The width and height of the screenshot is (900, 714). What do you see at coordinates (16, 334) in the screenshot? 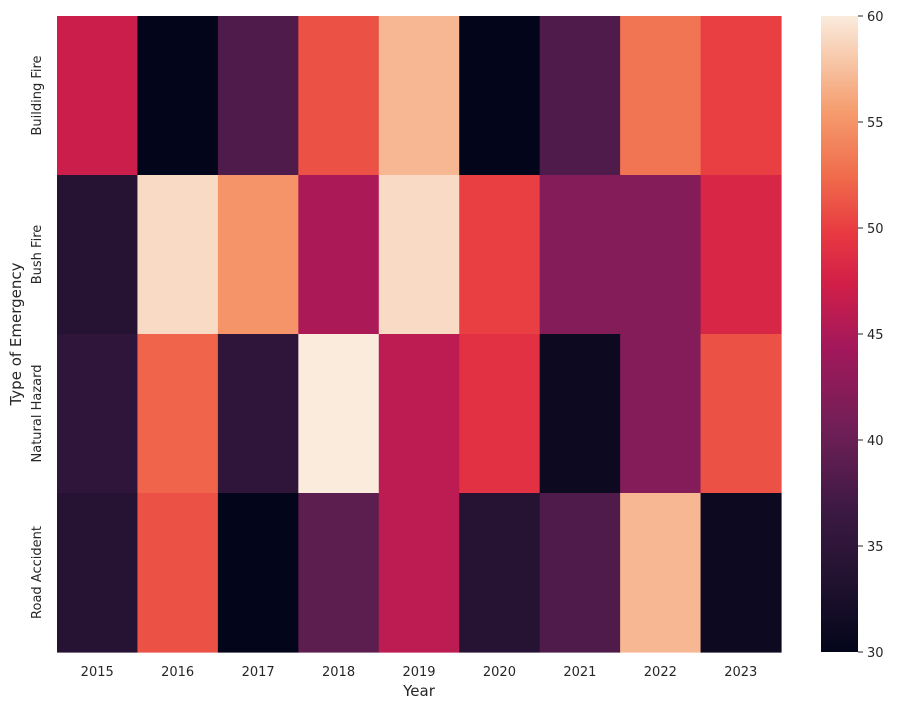
I see `y-axis-label: Type of Emergency` at bounding box center [16, 334].